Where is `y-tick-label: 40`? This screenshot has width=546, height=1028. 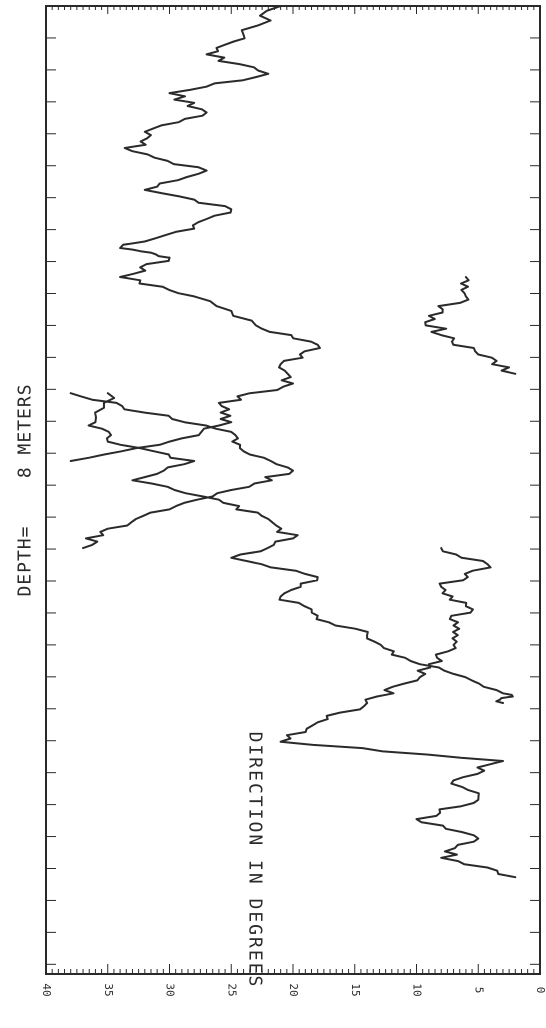 y-tick-label: 40 is located at coordinates (46, 989).